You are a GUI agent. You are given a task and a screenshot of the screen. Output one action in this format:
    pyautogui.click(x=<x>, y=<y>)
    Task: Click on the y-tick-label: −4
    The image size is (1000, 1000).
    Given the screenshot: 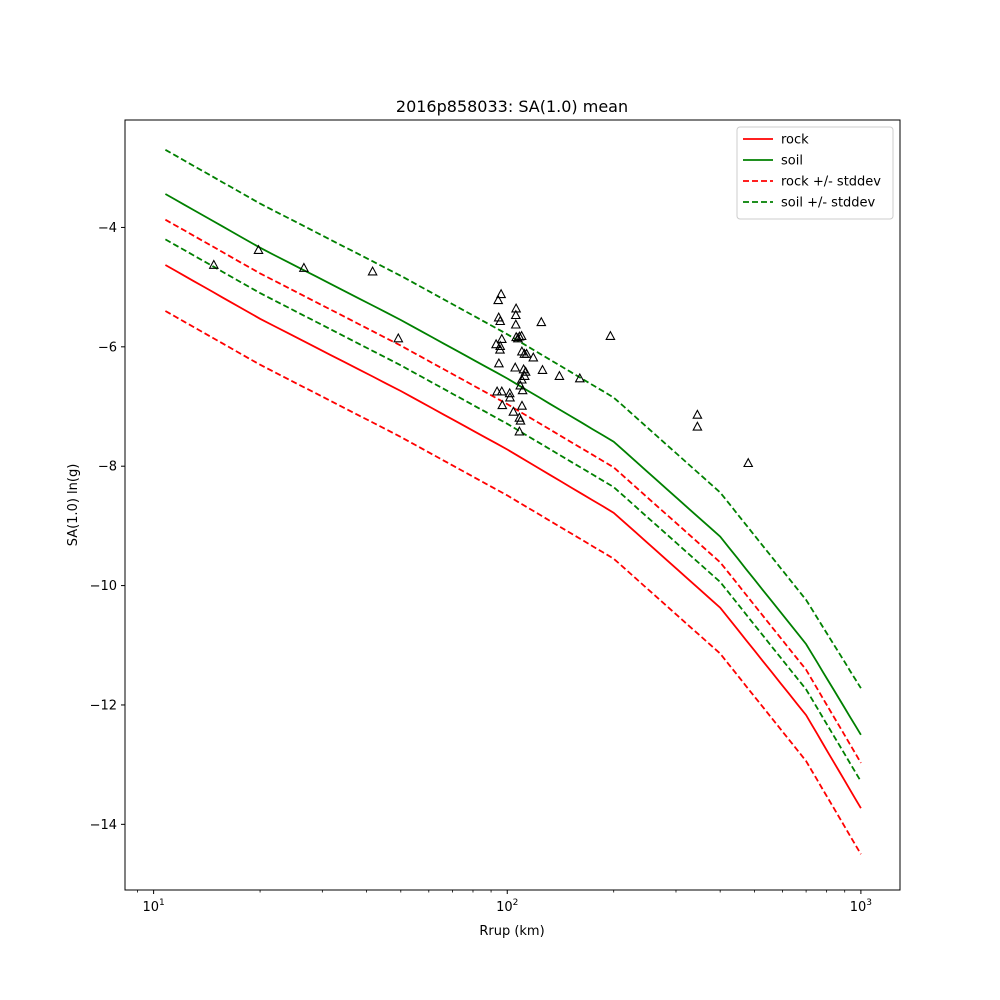 What is the action you would take?
    pyautogui.click(x=107, y=228)
    